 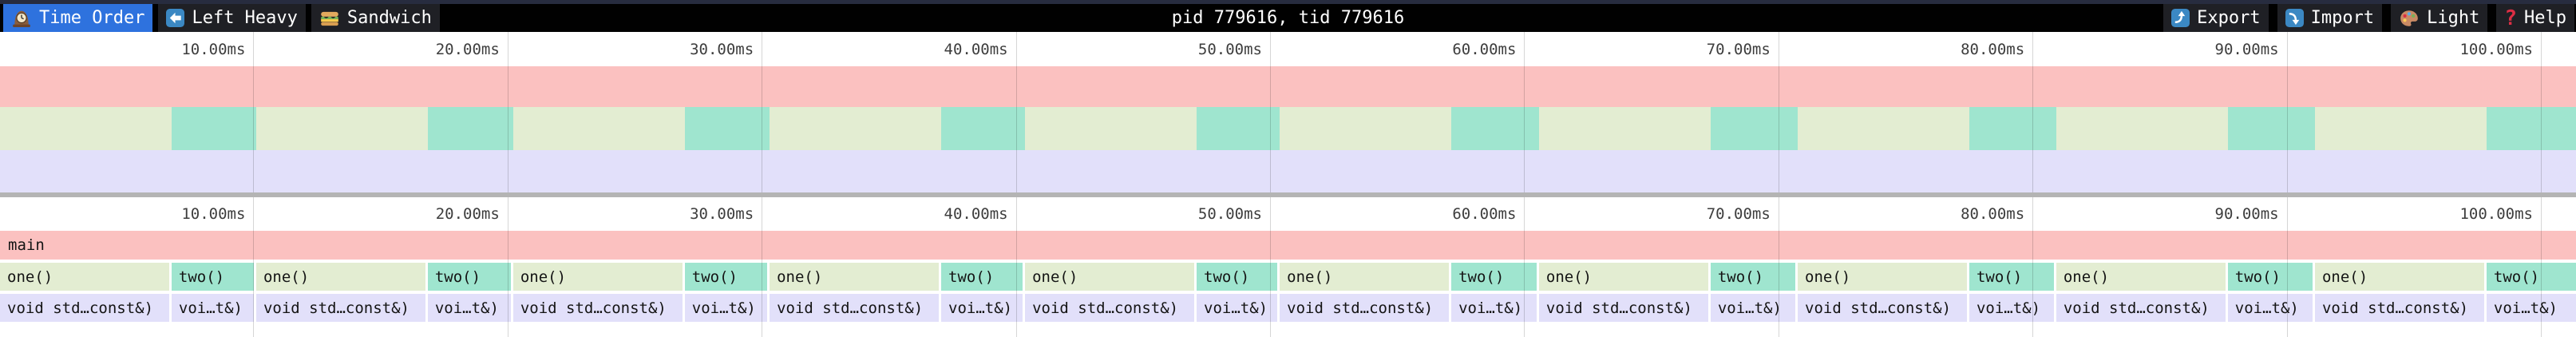 I want to click on toolbar-actions: Export Import Li, so click(x=2364, y=18).